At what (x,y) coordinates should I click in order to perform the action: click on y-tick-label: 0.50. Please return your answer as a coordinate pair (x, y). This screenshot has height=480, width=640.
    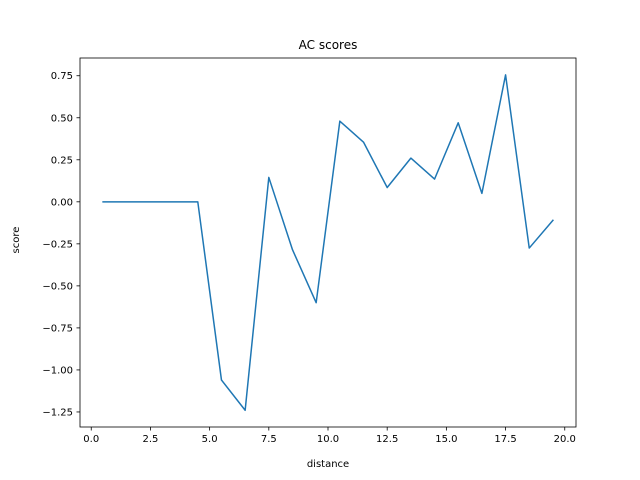
    Looking at the image, I should click on (62, 118).